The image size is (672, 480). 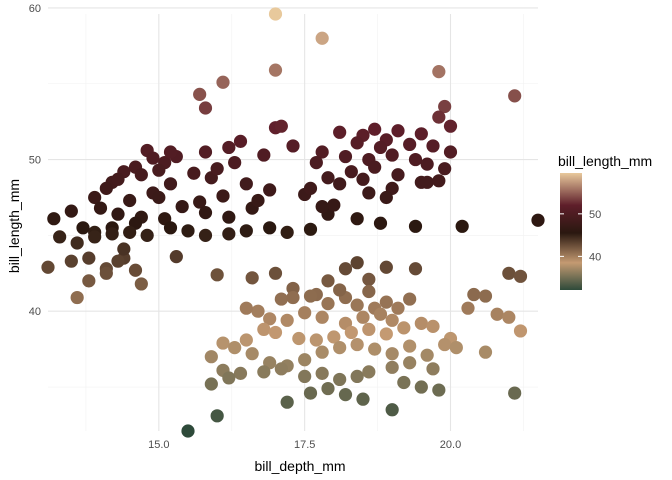 What do you see at coordinates (304, 445) in the screenshot?
I see `x-tick-label: 17.5` at bounding box center [304, 445].